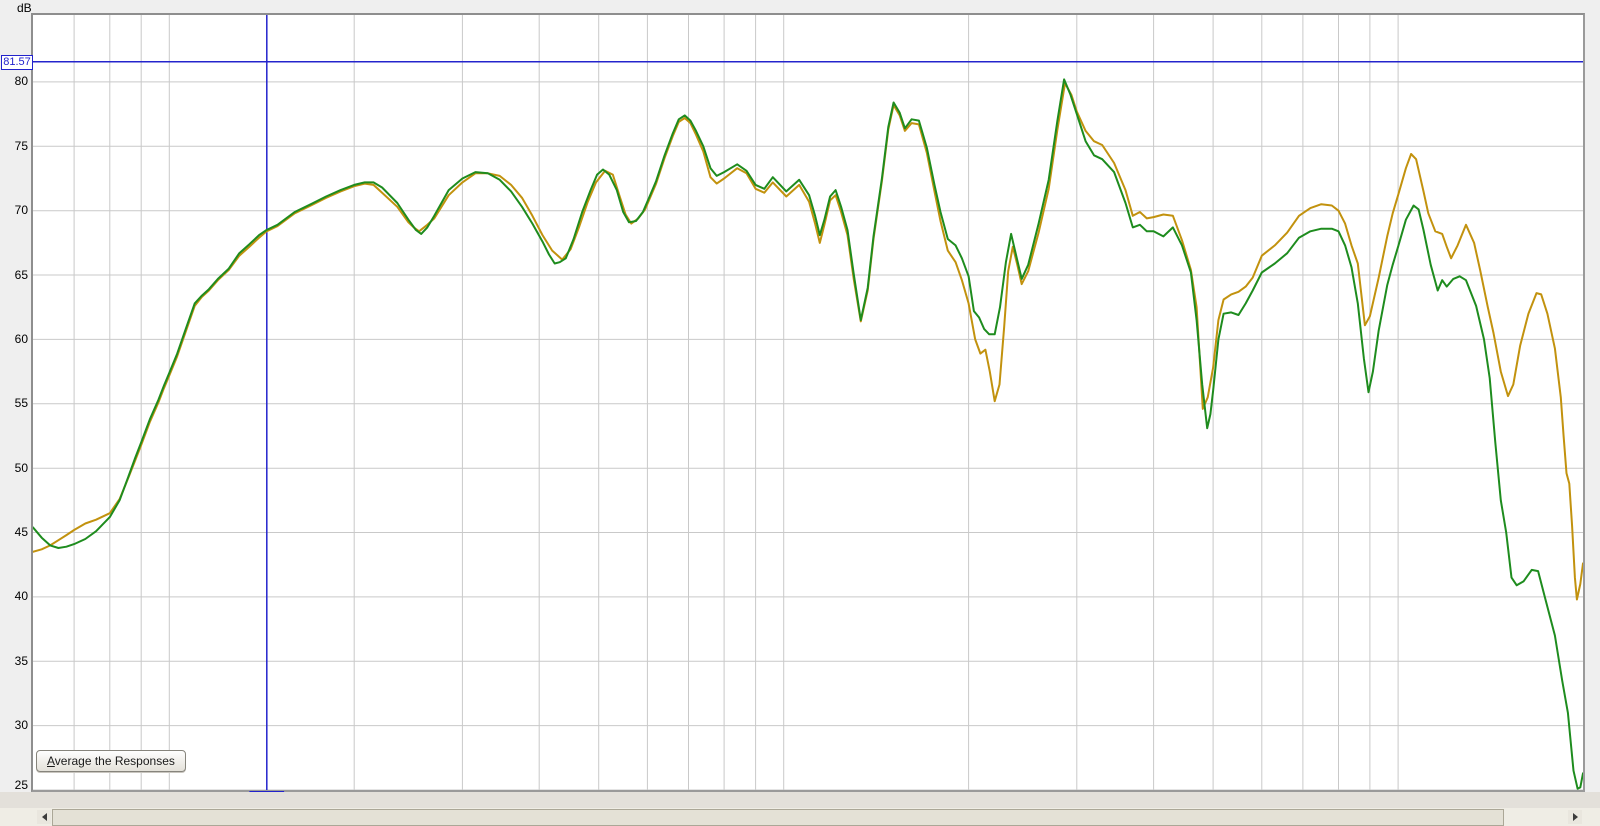 This screenshot has width=1600, height=826. I want to click on y-tick-label: 65, so click(21, 274).